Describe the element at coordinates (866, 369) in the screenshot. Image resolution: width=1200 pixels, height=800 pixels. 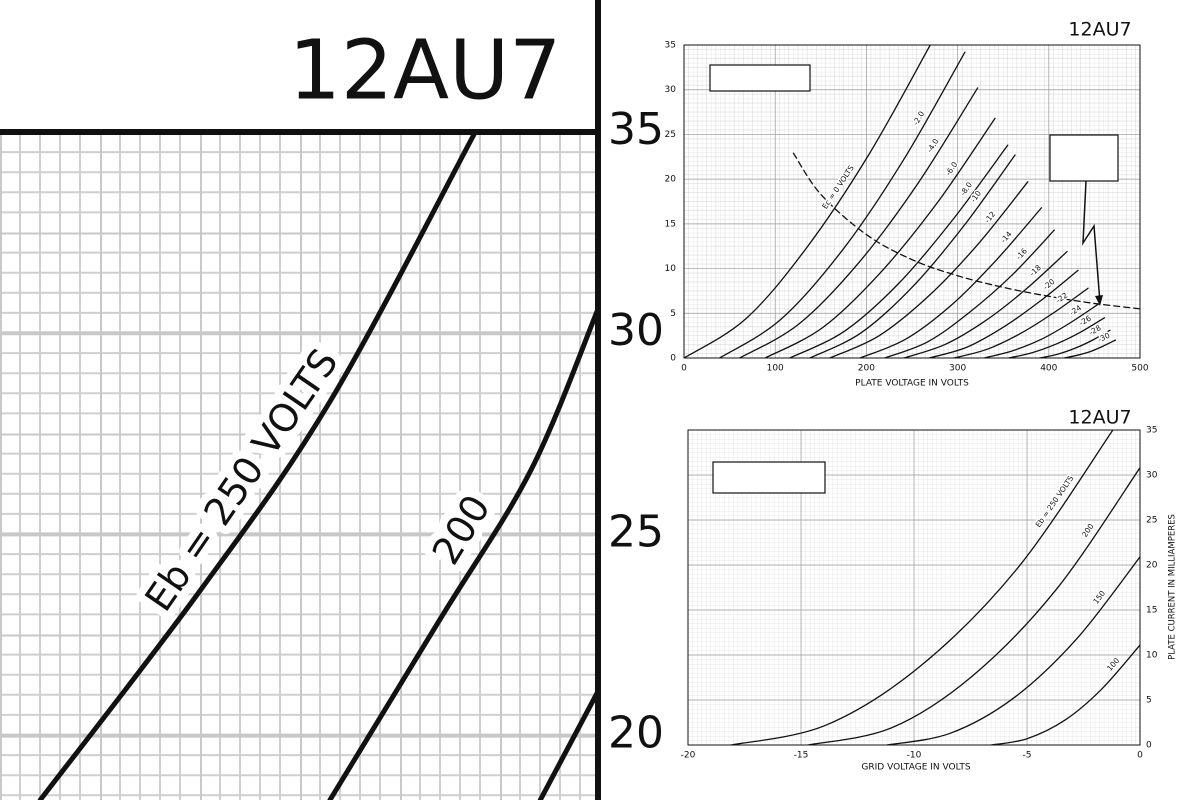
I see `x-tick-label: 200` at that location.